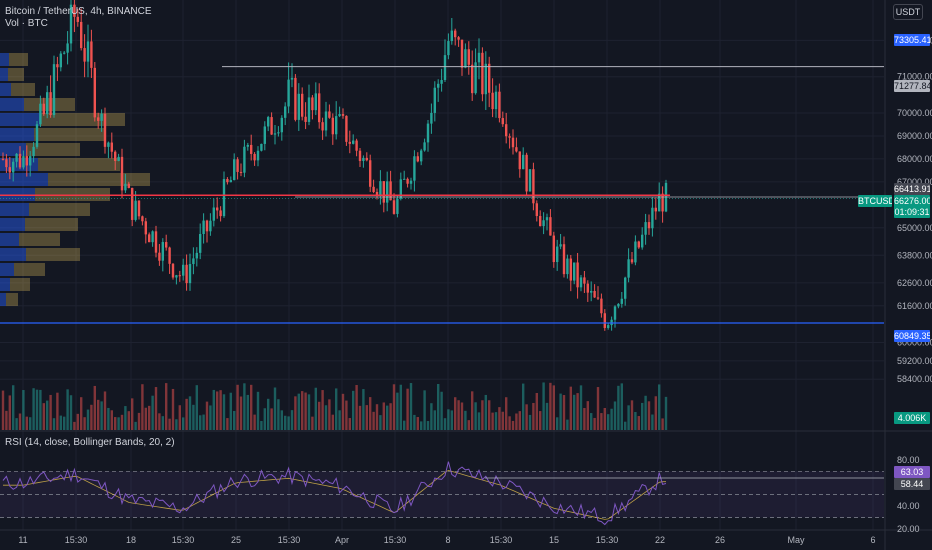  What do you see at coordinates (912, 201) in the screenshot?
I see `tag-last-price: 66276.00` at bounding box center [912, 201].